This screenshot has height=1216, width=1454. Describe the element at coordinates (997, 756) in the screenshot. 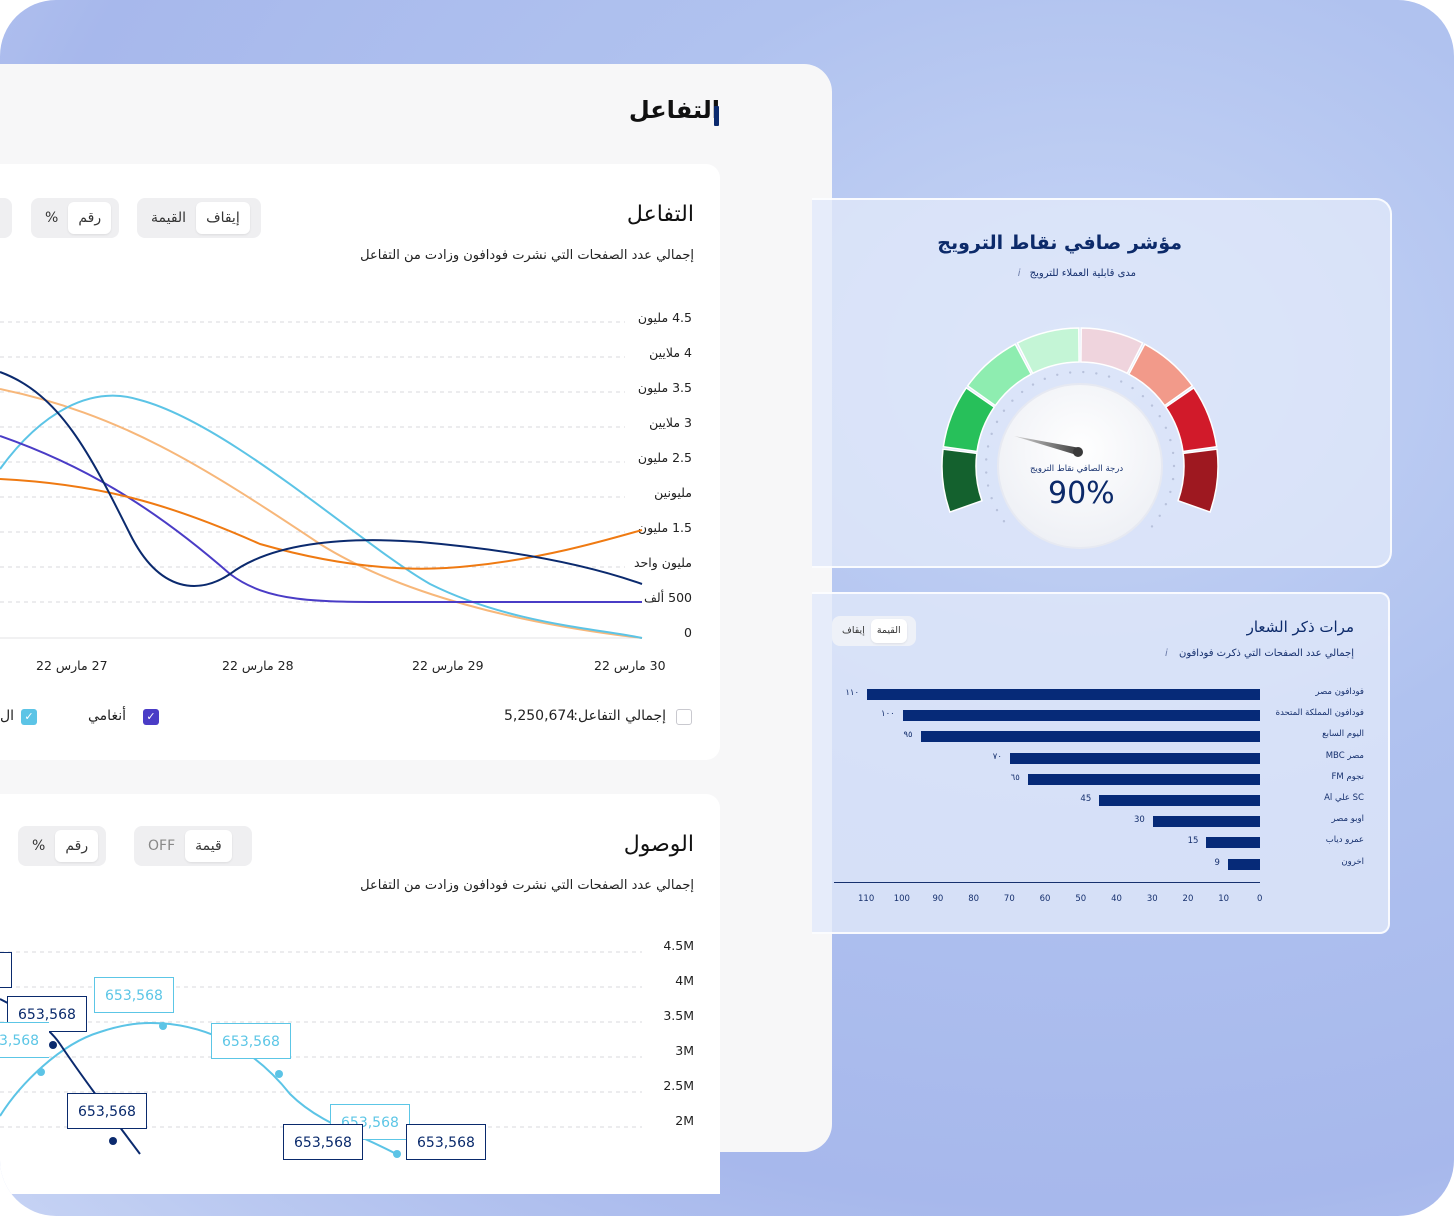

I see `bar-value-label: ٧٠` at that location.